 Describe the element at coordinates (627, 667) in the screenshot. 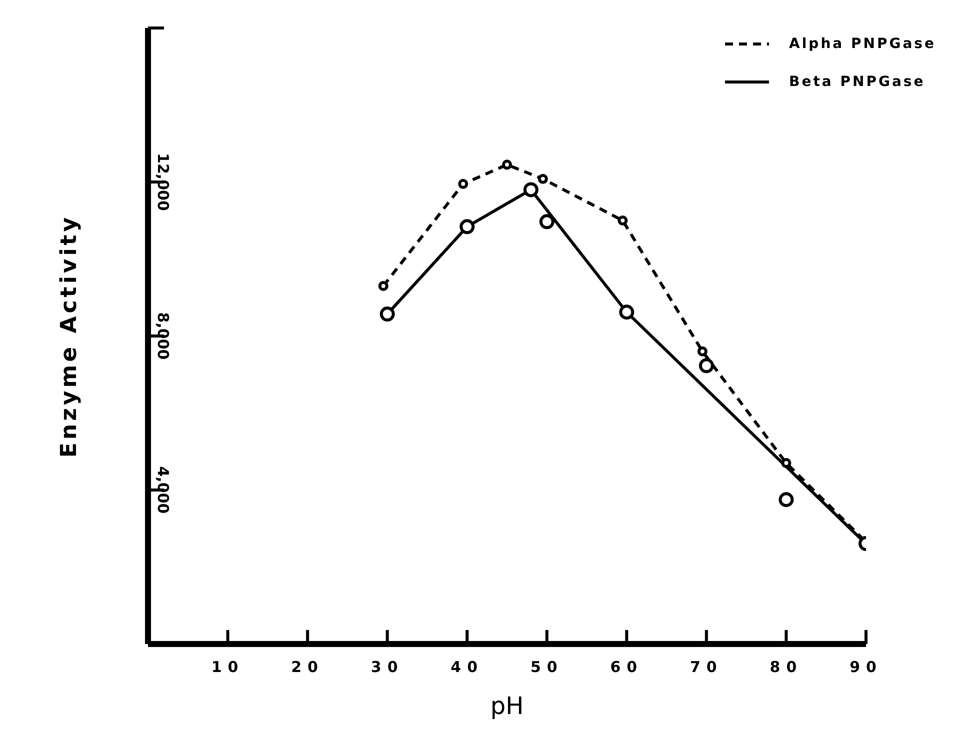

I see `x-tick-label: 60` at that location.